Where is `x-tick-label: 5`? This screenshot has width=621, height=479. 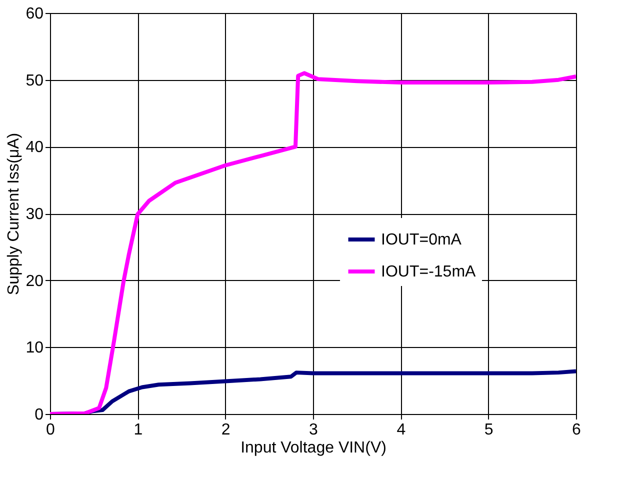
x-tick-label: 5 is located at coordinates (489, 430).